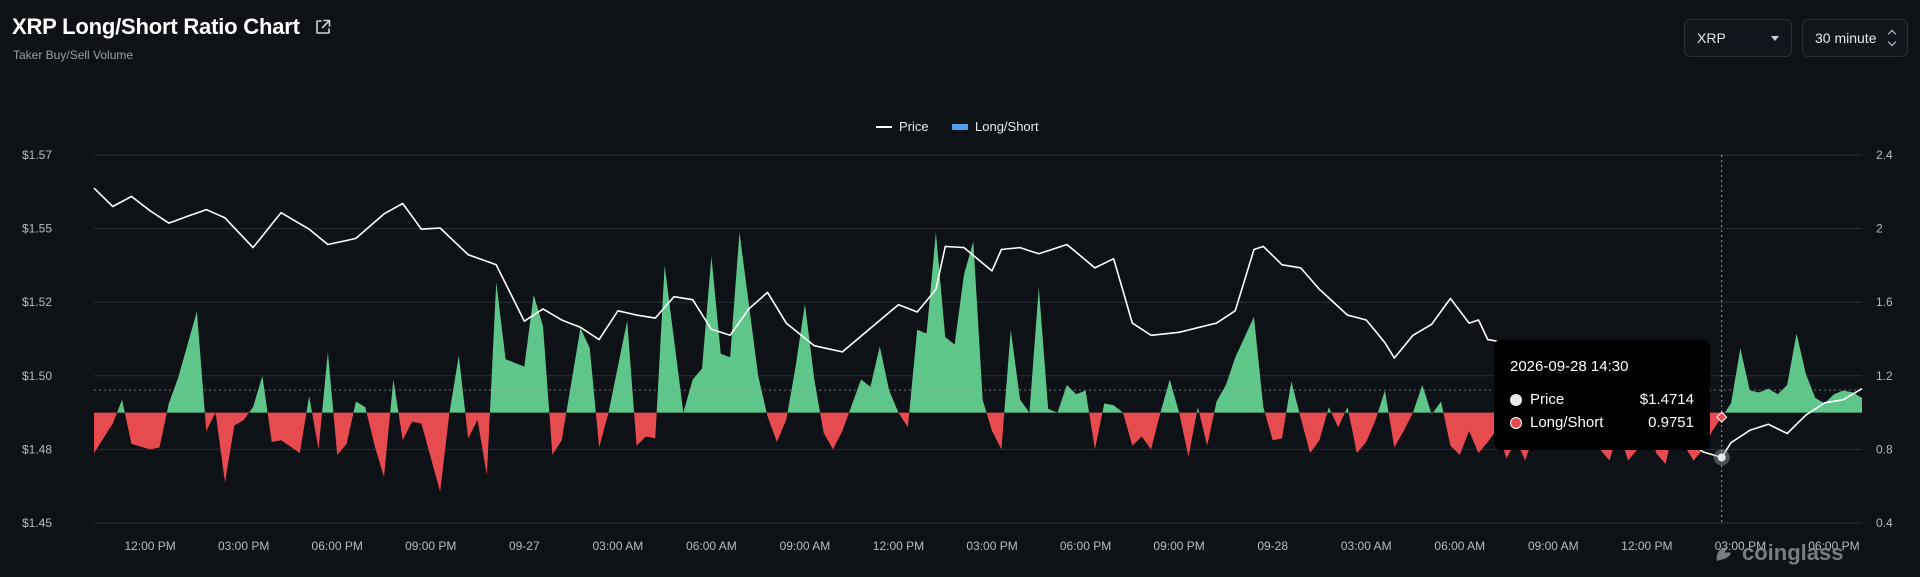 The image size is (1920, 577). I want to click on y-left-tick-label: $1.55, so click(37, 229).